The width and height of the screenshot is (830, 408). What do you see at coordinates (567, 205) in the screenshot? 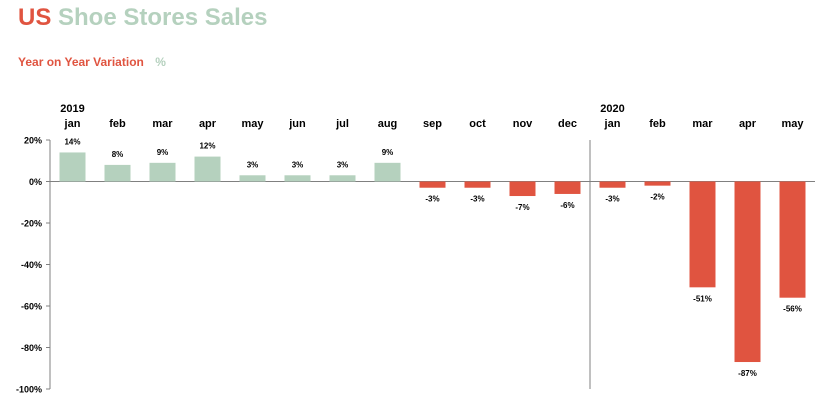
I see `value-label: -6%` at bounding box center [567, 205].